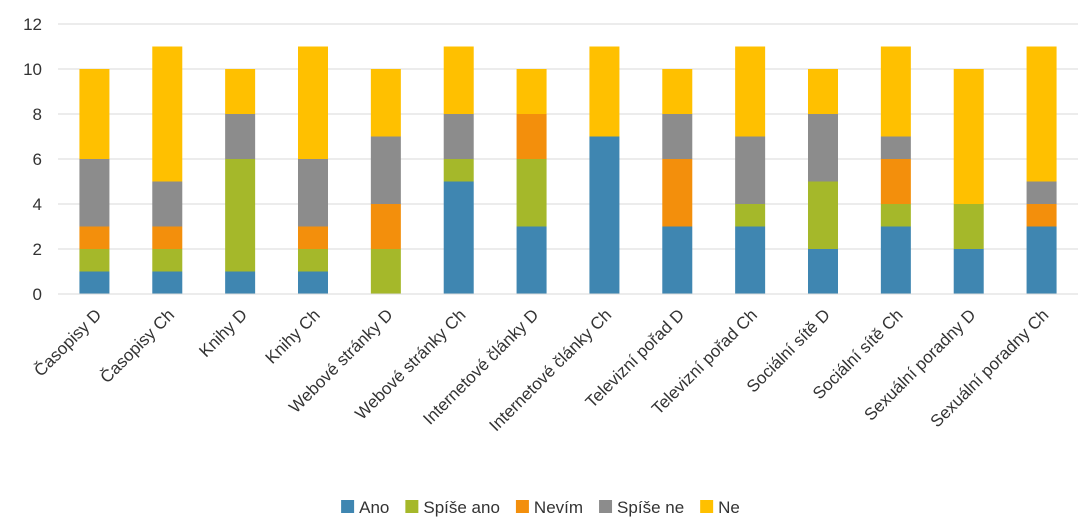 This screenshot has width=1081, height=530. Describe the element at coordinates (293, 336) in the screenshot. I see `x-category-label: Knihy Ch` at that location.